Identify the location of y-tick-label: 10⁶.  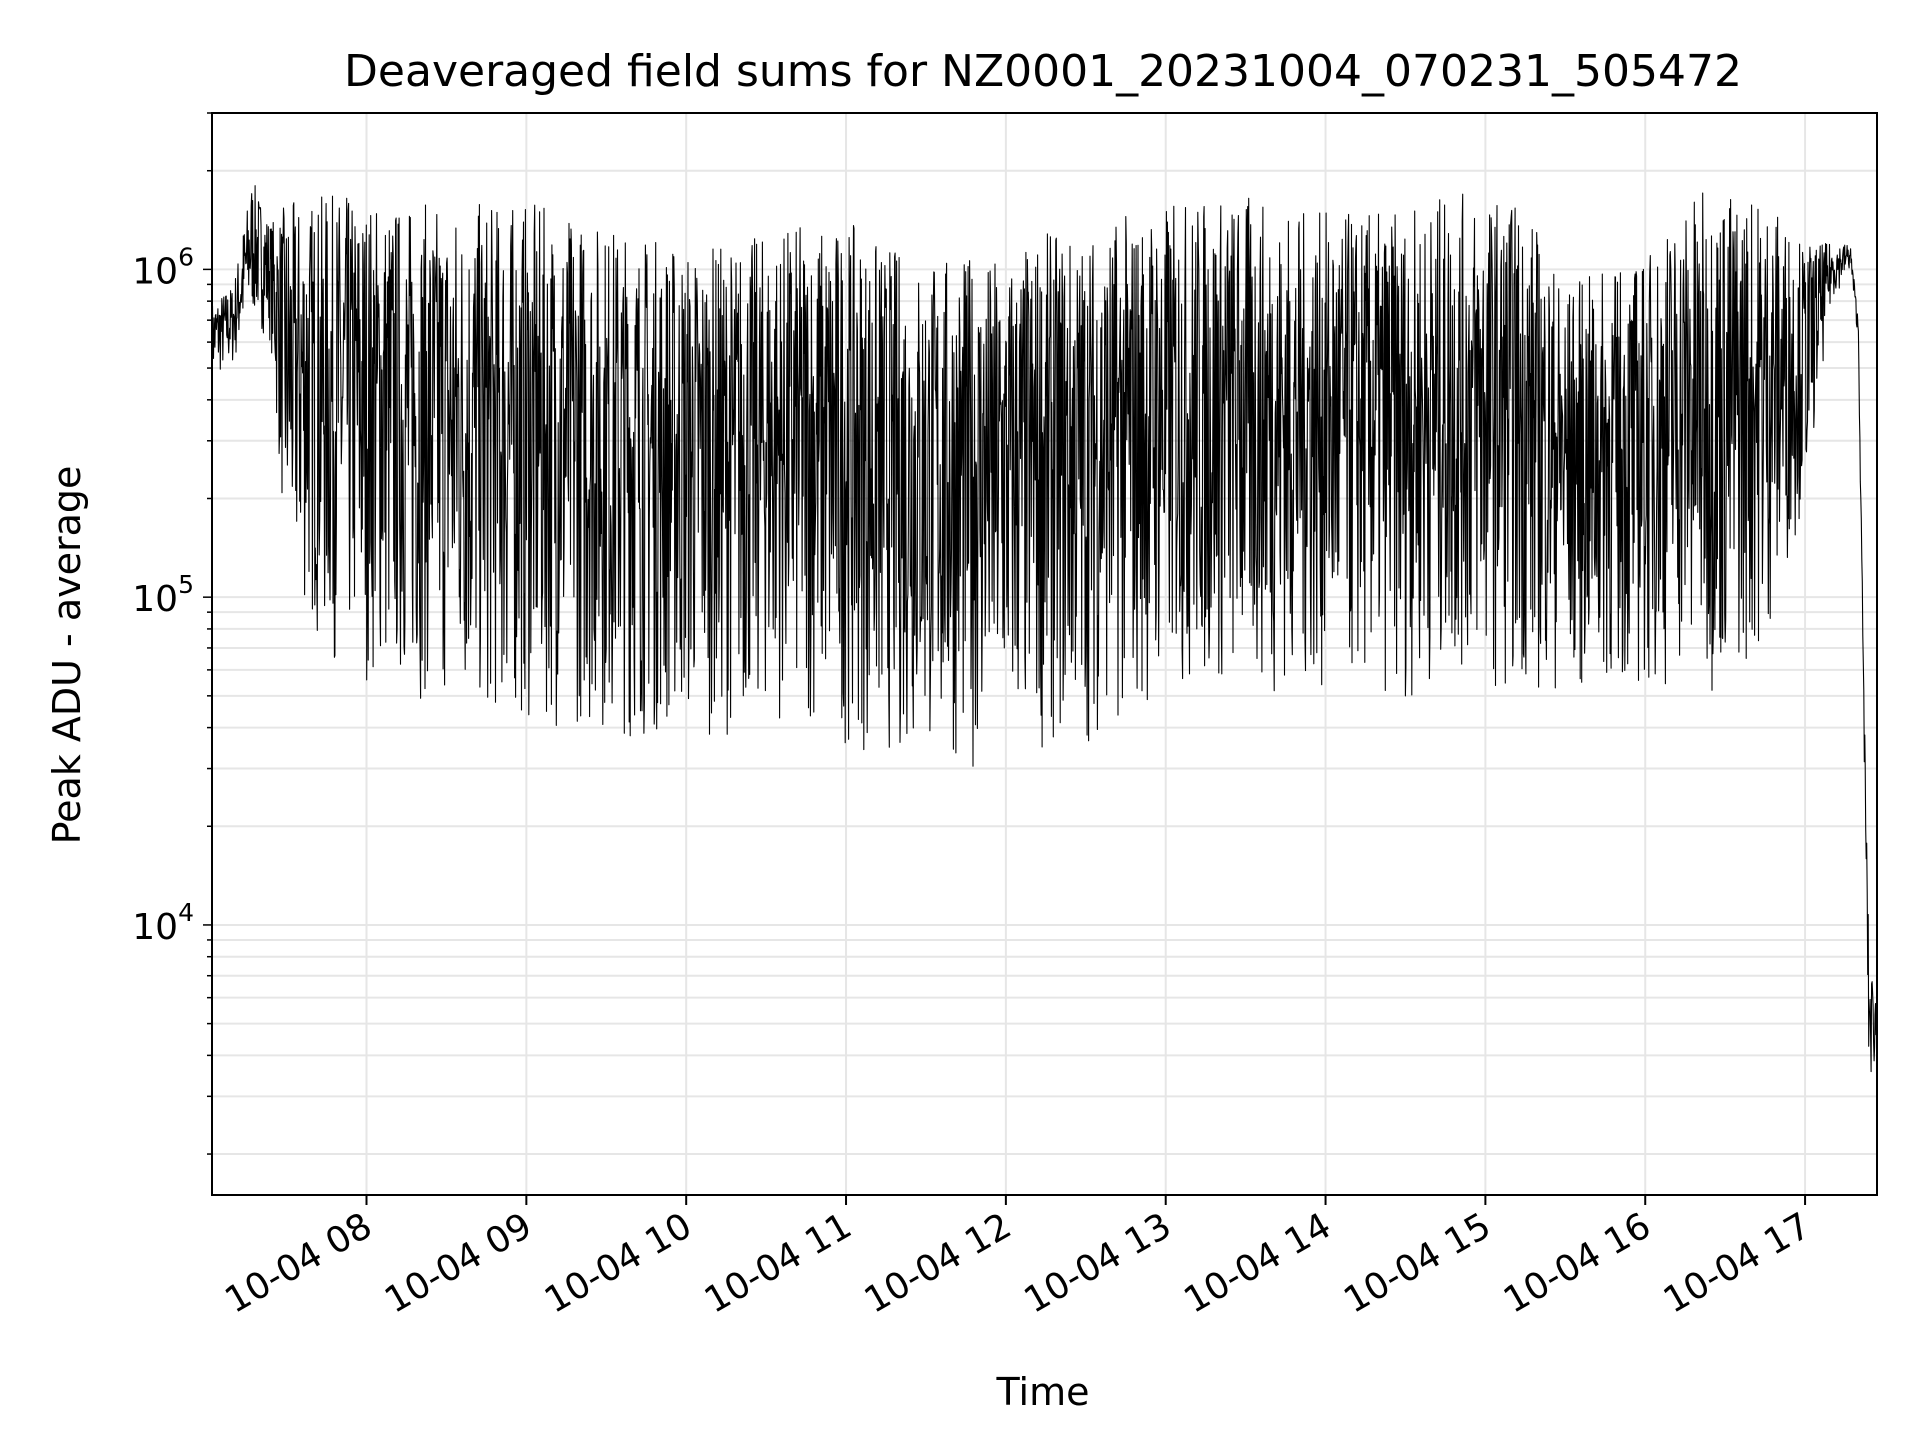
(163, 267).